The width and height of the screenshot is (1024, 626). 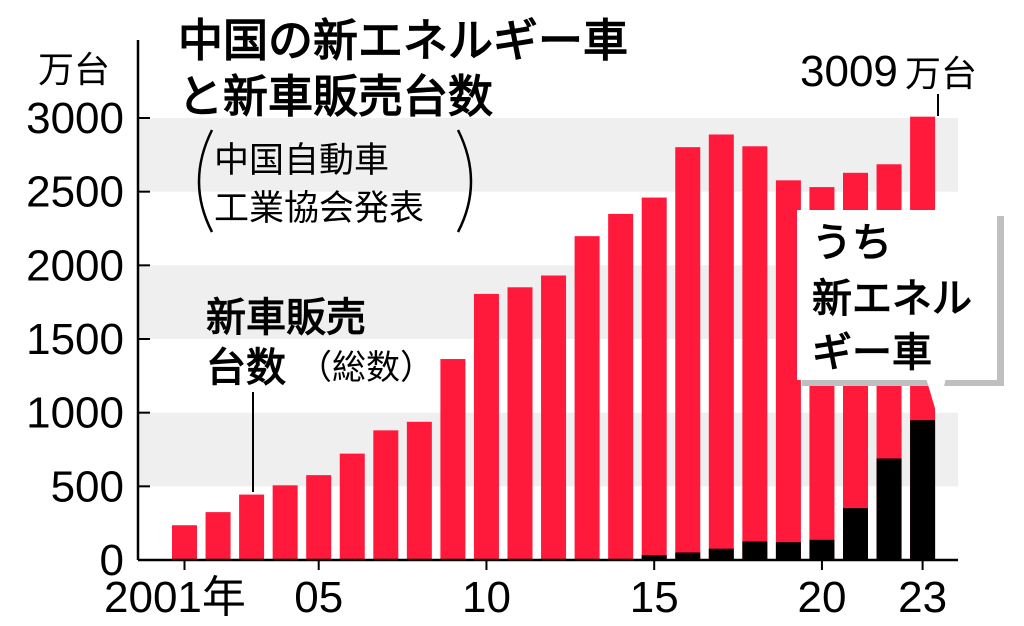 What do you see at coordinates (87, 486) in the screenshot?
I see `y-tick-label: 500` at bounding box center [87, 486].